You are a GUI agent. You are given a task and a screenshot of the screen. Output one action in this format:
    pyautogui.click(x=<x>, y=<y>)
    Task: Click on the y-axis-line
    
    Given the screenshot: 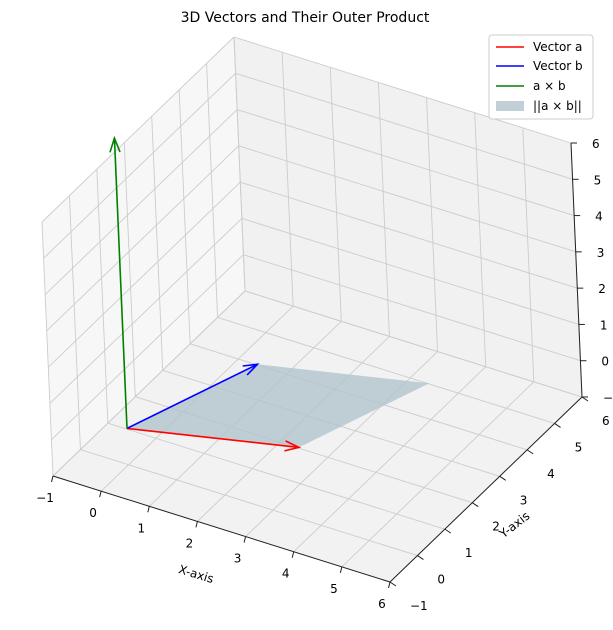 What is the action you would take?
    pyautogui.click(x=486, y=489)
    